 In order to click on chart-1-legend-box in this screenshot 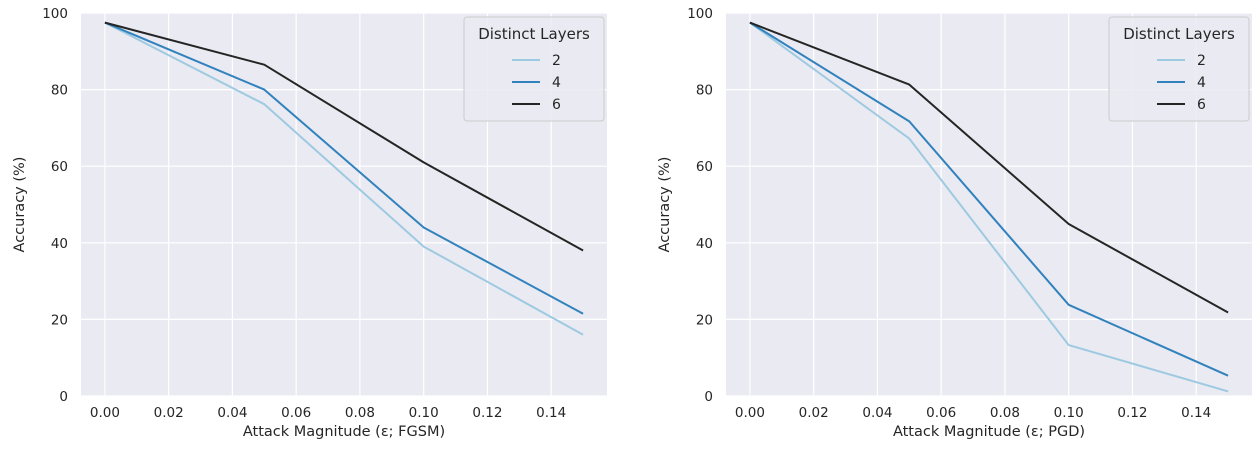, I will do `click(534, 69)`.